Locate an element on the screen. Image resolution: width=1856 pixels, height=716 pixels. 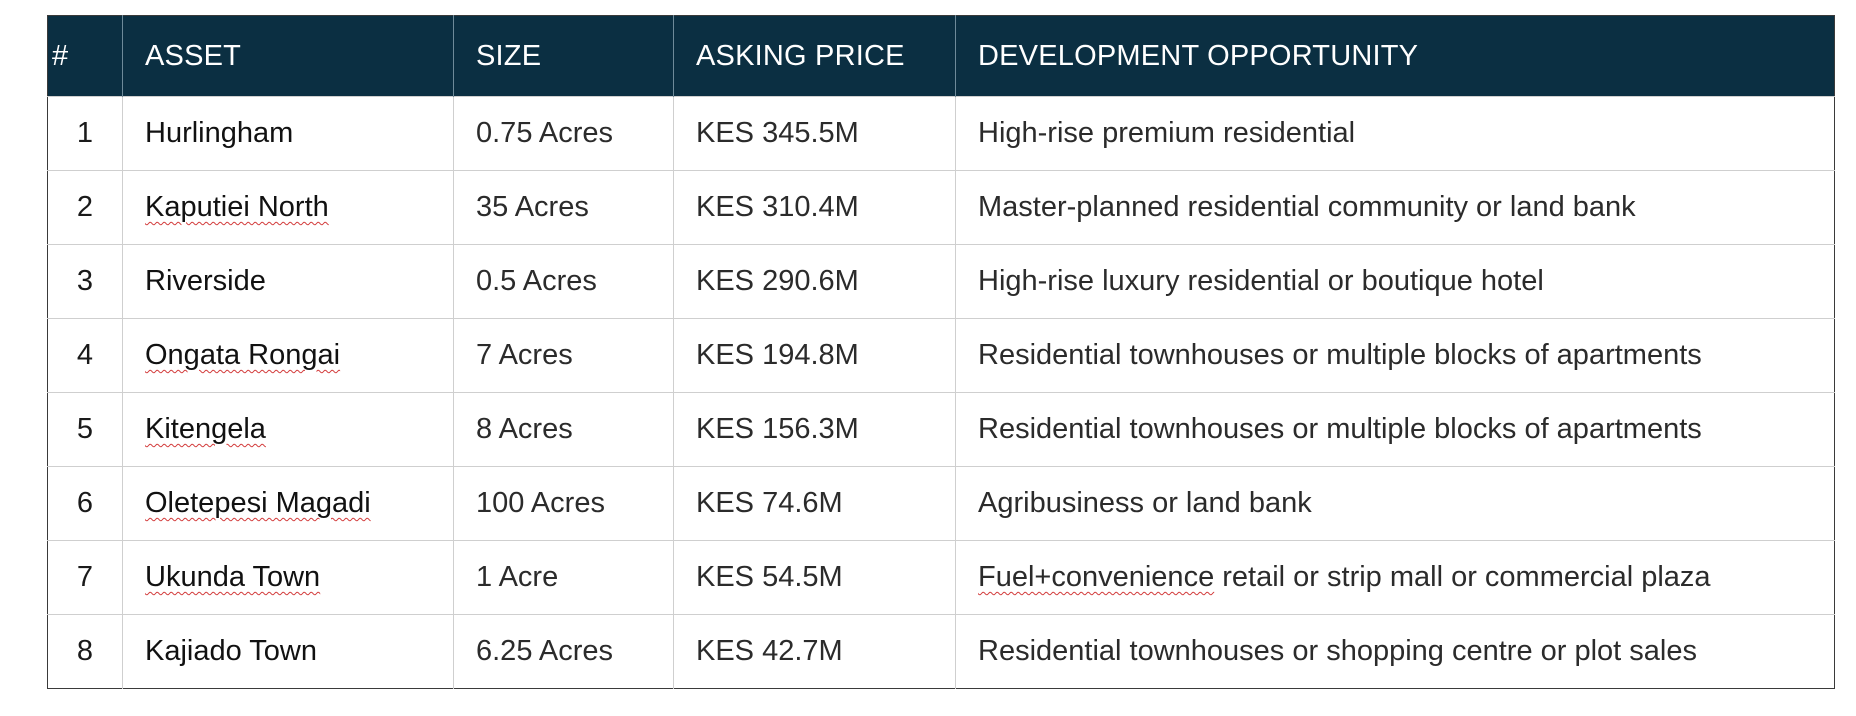
asset-name: Oletepesi Magadi is located at coordinates (288, 503).